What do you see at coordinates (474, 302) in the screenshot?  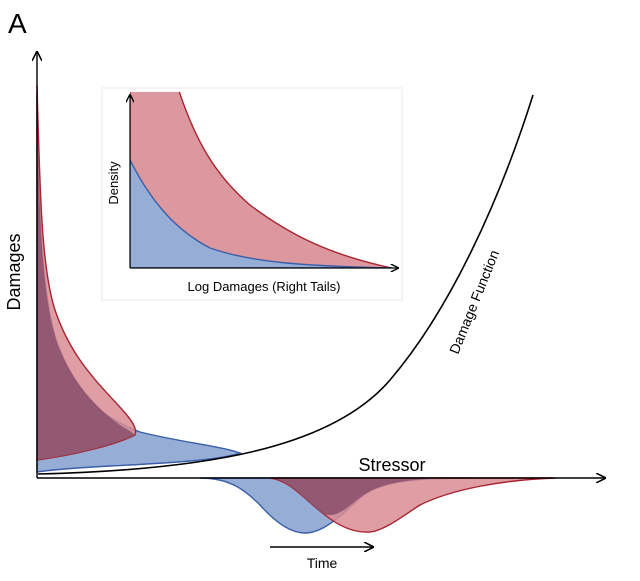 I see `damage-function-label: Damage Function` at bounding box center [474, 302].